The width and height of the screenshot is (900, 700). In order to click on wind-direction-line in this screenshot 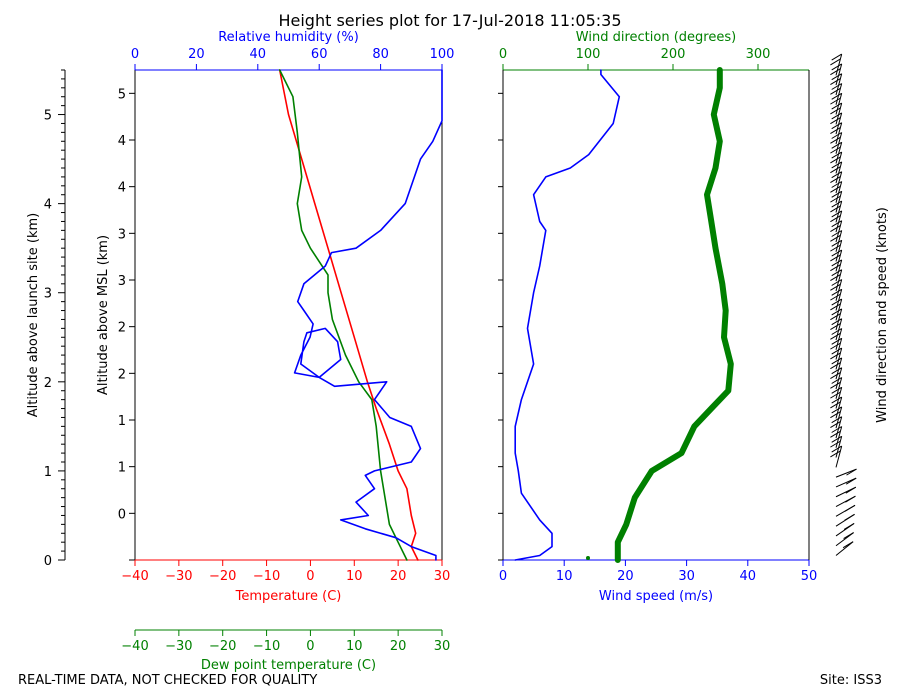, I will do `click(674, 315)`.